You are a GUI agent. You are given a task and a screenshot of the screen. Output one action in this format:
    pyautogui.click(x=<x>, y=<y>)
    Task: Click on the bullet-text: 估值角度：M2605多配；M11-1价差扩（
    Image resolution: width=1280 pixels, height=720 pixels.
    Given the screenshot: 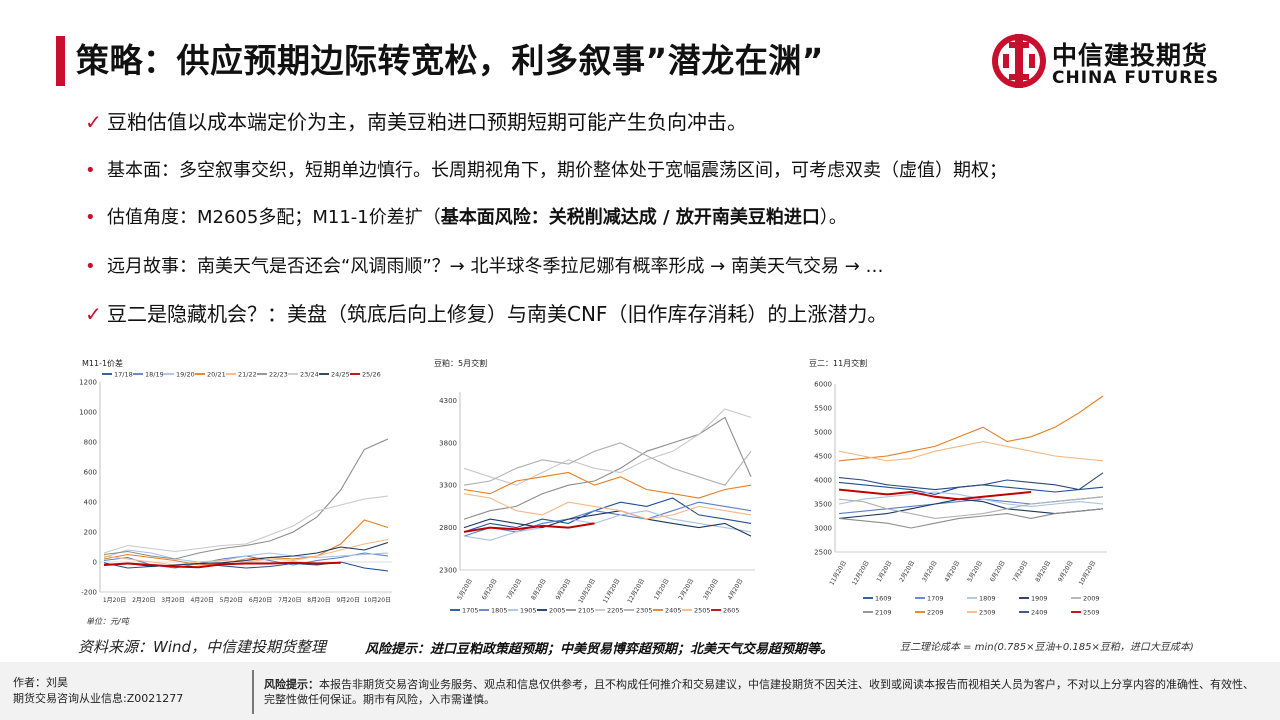 What is the action you would take?
    pyautogui.click(x=274, y=217)
    